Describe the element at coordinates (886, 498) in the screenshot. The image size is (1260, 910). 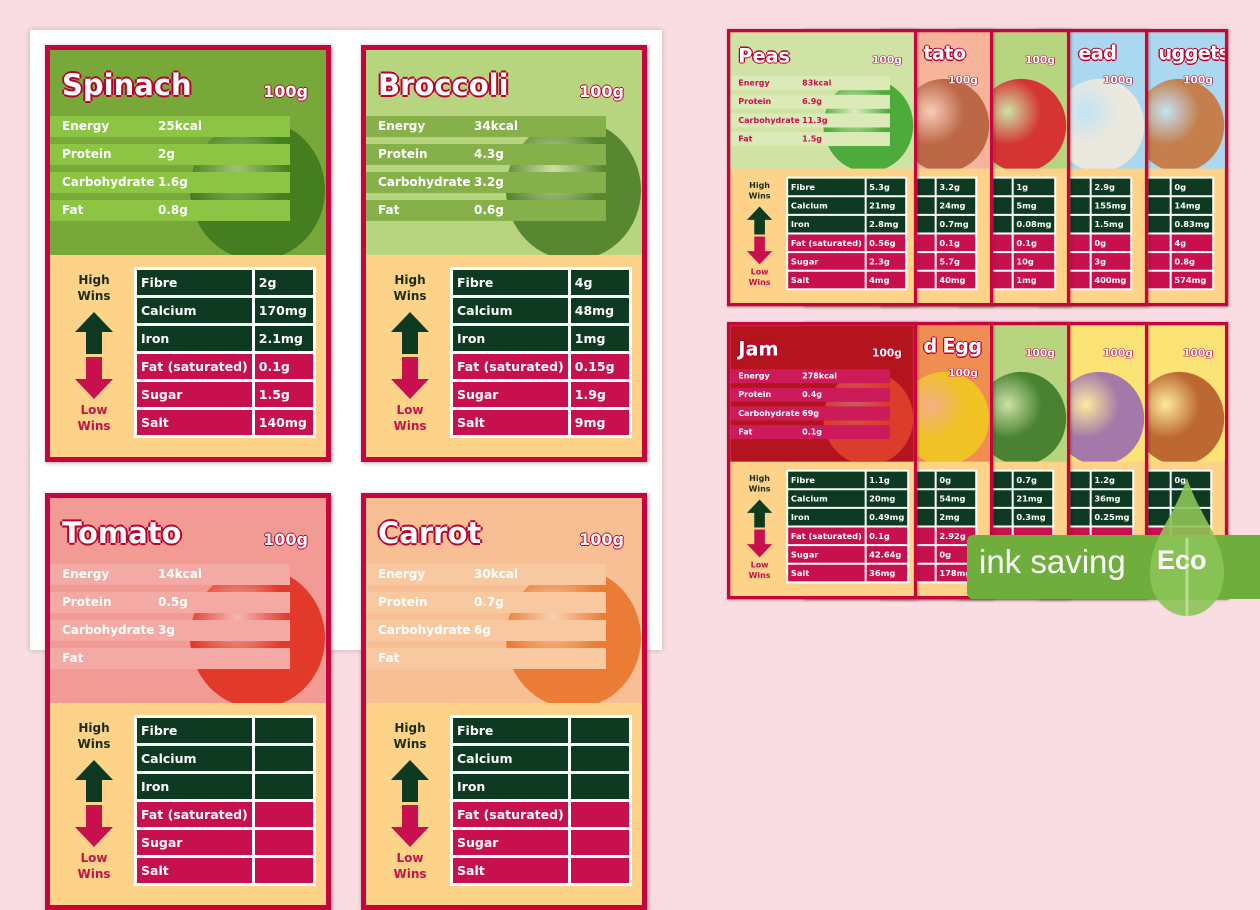
I see `stat-value: 20mg` at that location.